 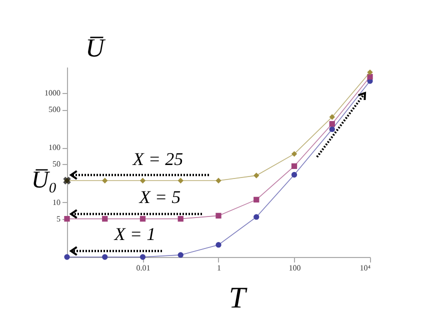 I want to click on x-axis-title: T, so click(x=238, y=298).